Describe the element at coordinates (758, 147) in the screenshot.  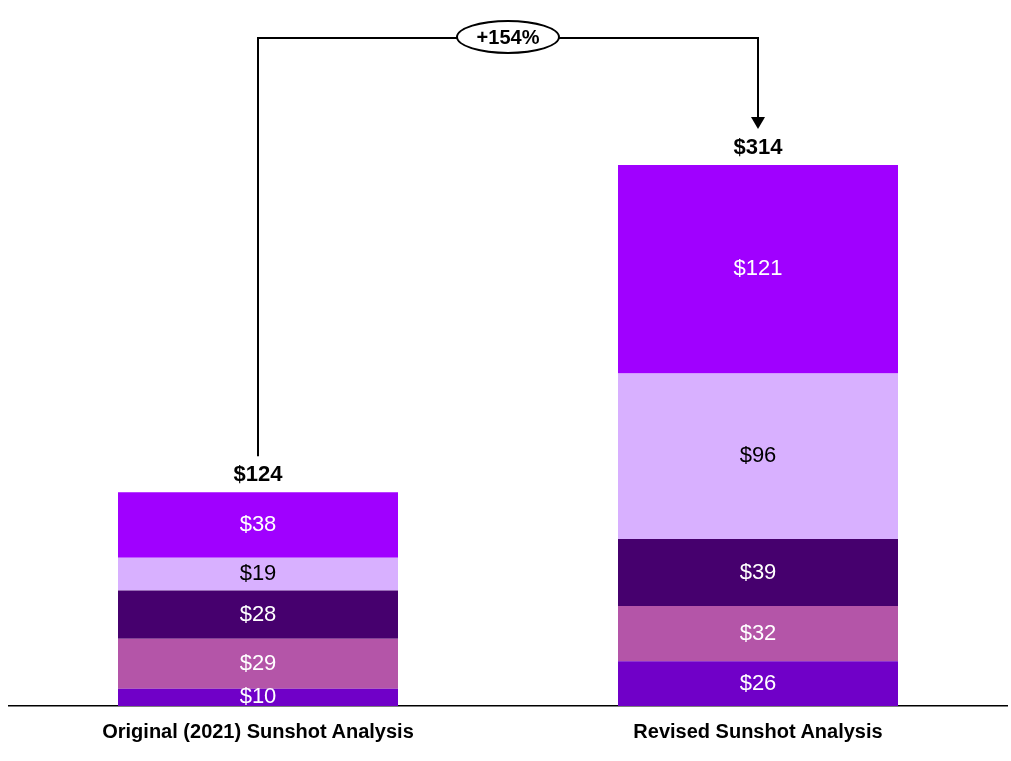
I see `total-label: $314` at that location.